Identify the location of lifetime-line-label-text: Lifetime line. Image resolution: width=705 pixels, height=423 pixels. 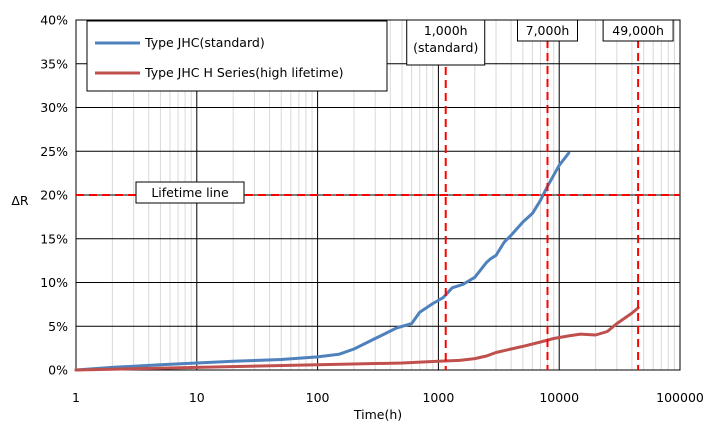
(190, 192).